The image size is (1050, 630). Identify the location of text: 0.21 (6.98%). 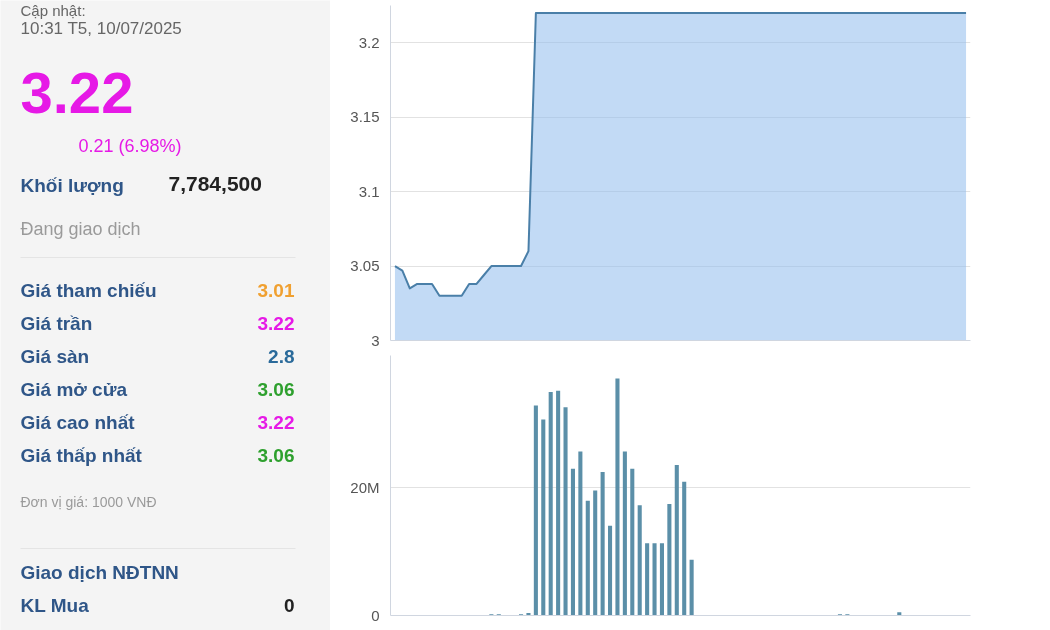
(130, 145).